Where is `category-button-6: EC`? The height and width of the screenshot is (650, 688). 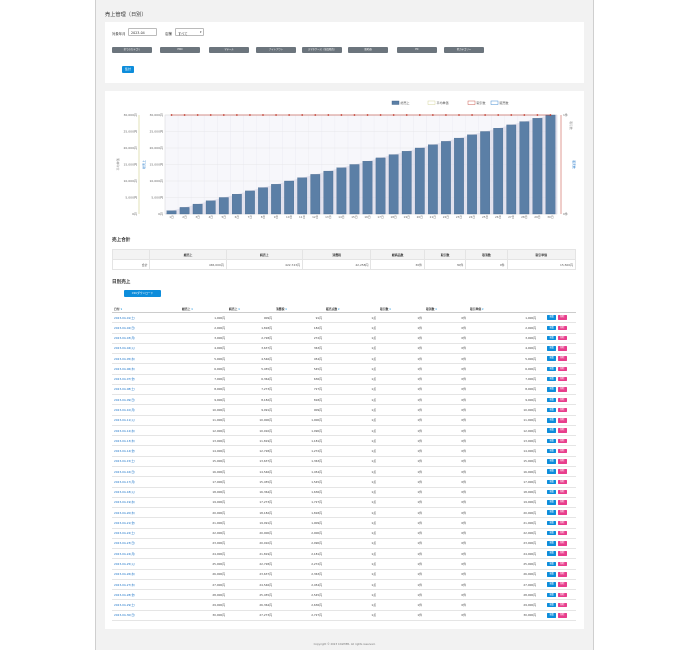
category-button-6: EC is located at coordinates (417, 50).